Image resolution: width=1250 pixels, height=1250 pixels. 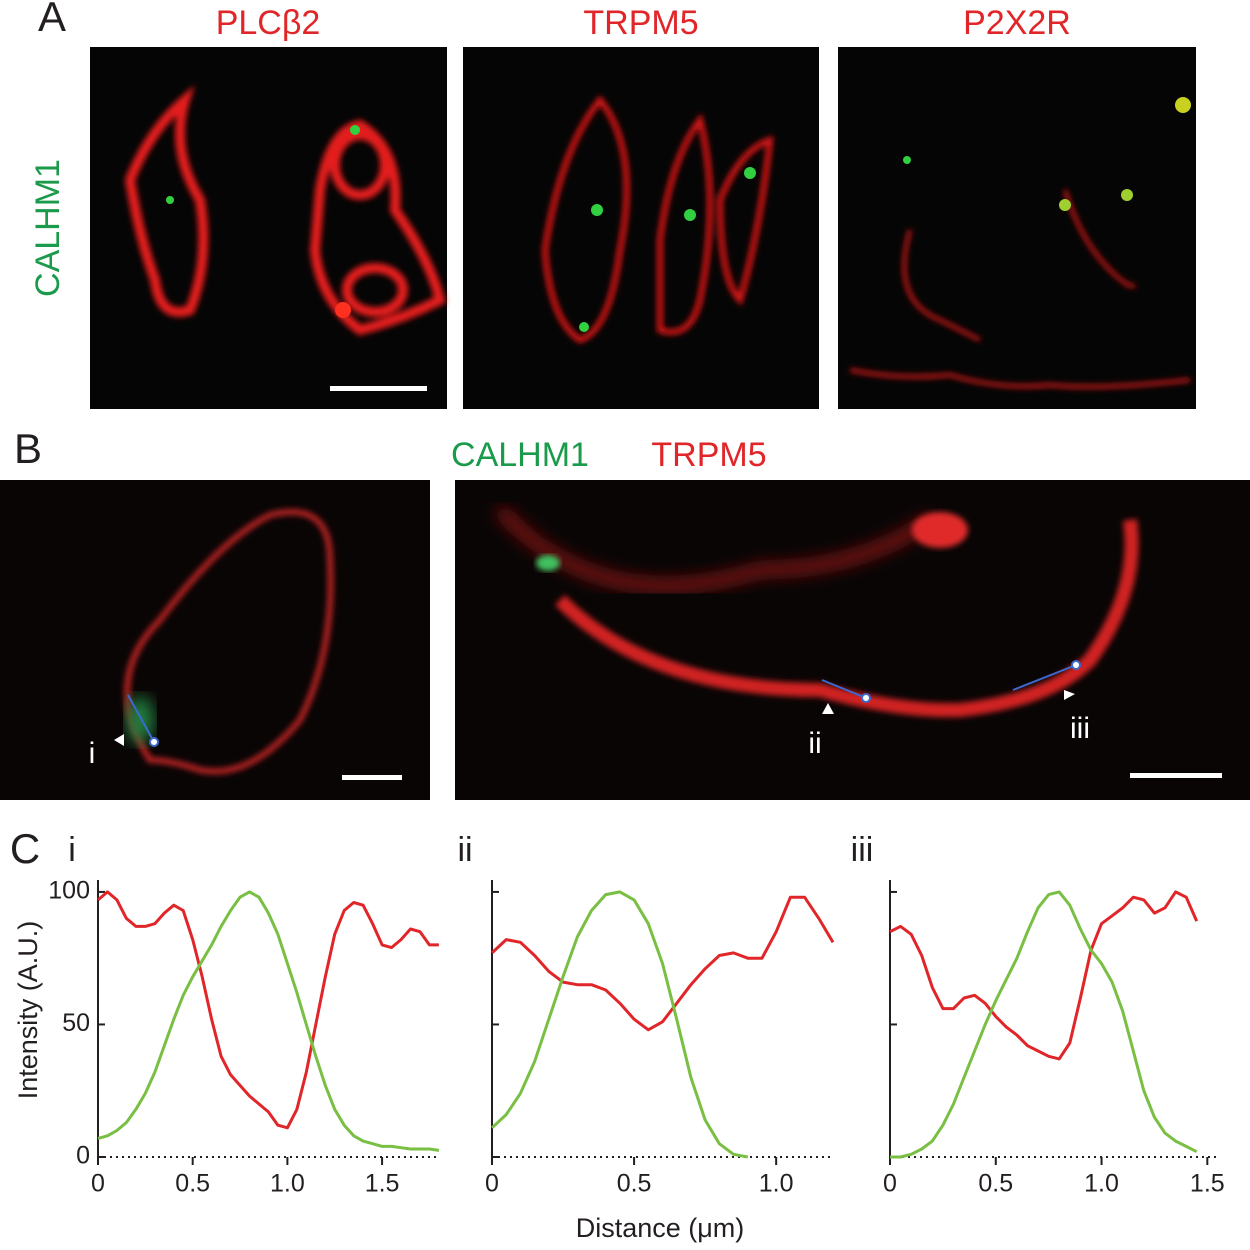 I want to click on column-title: P2X2R, so click(x=1017, y=23).